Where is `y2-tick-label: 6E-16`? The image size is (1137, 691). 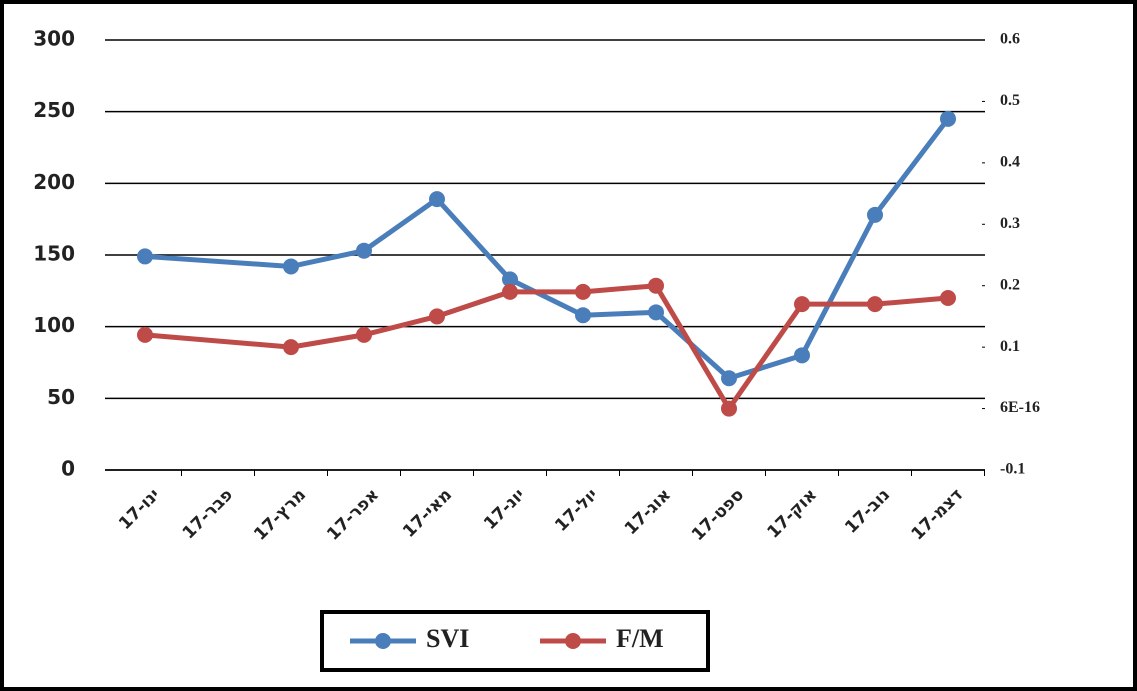 y2-tick-label: 6E-16 is located at coordinates (1020, 407).